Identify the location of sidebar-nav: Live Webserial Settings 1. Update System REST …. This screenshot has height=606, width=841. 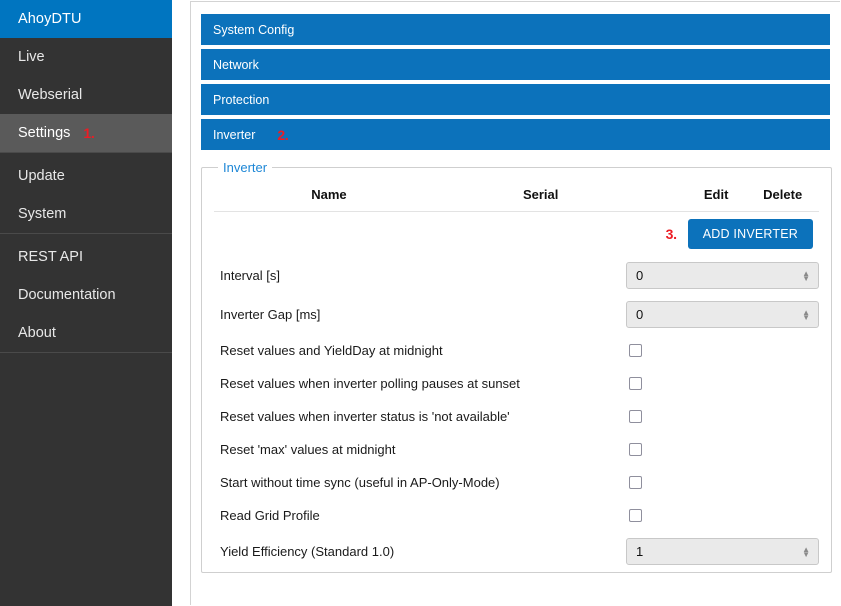
(86, 197).